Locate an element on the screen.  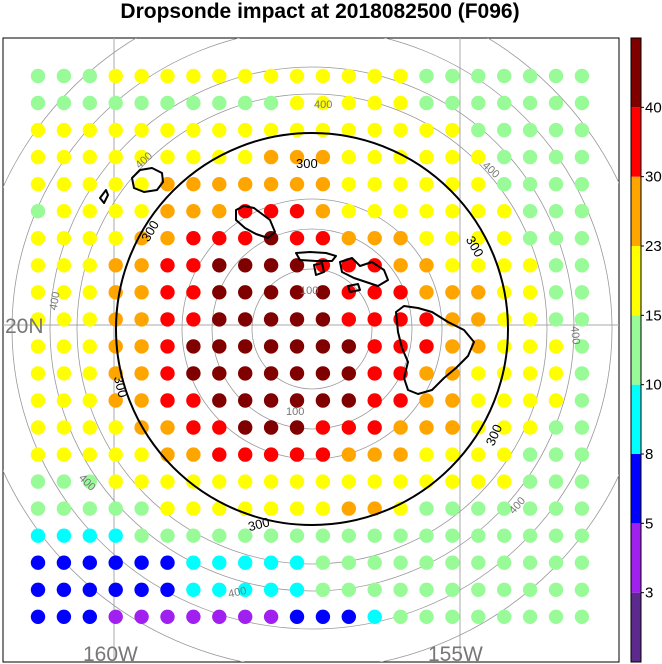
colorbar-swatch is located at coordinates (636, 142).